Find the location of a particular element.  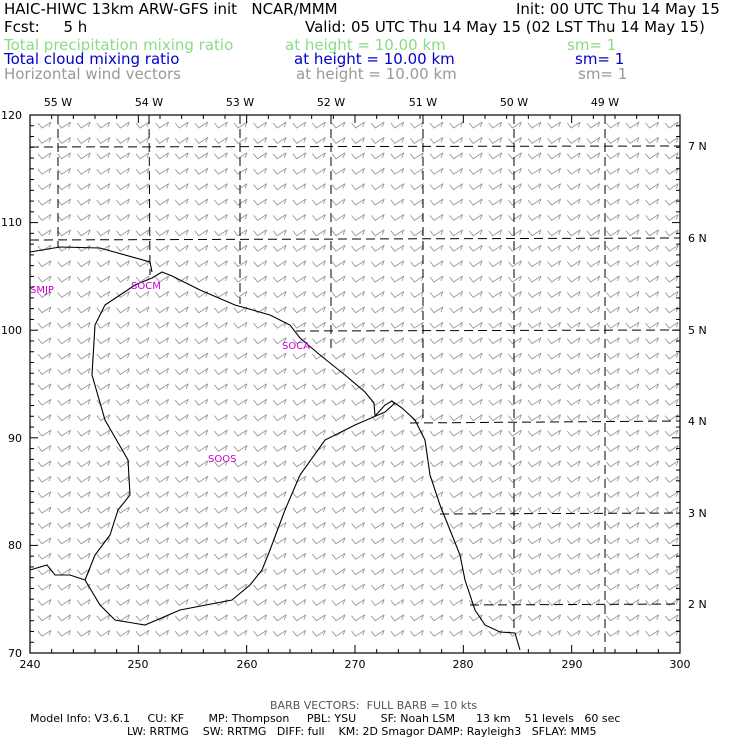

field-sm-wind: sm= 1 is located at coordinates (603, 74).